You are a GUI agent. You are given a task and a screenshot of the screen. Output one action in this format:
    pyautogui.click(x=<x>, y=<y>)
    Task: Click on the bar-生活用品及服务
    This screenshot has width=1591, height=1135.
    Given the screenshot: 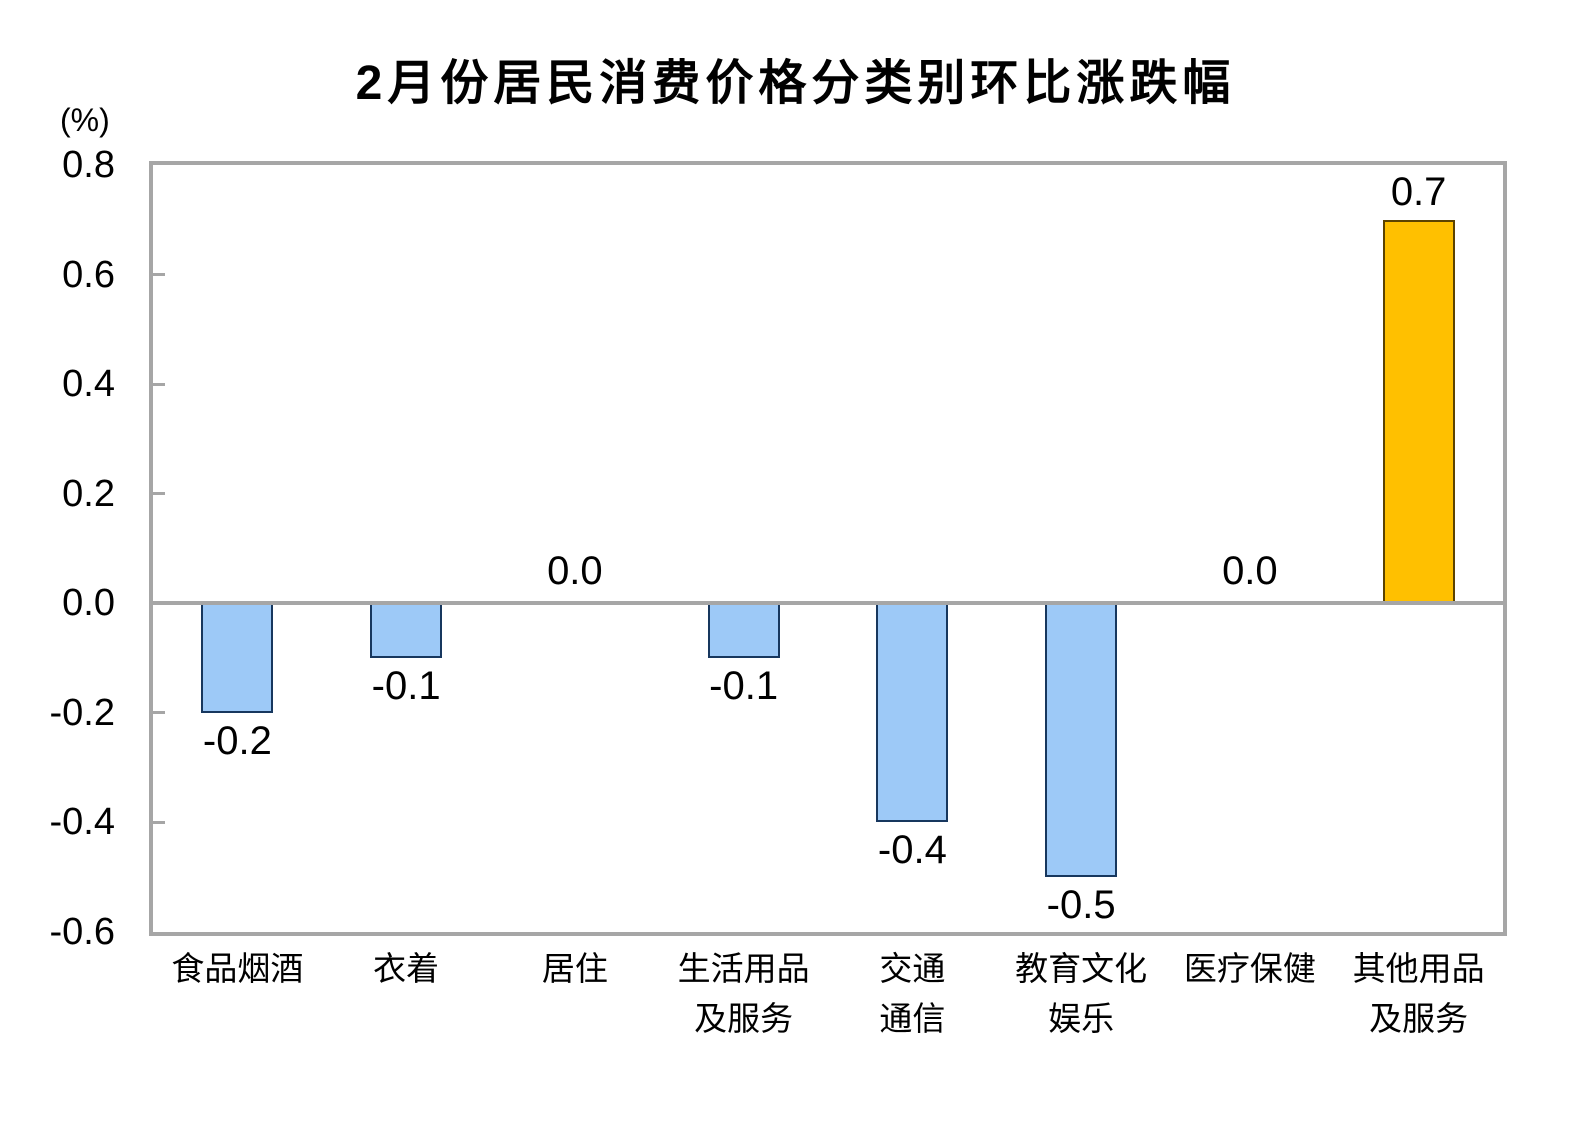 What is the action you would take?
    pyautogui.click(x=743, y=631)
    